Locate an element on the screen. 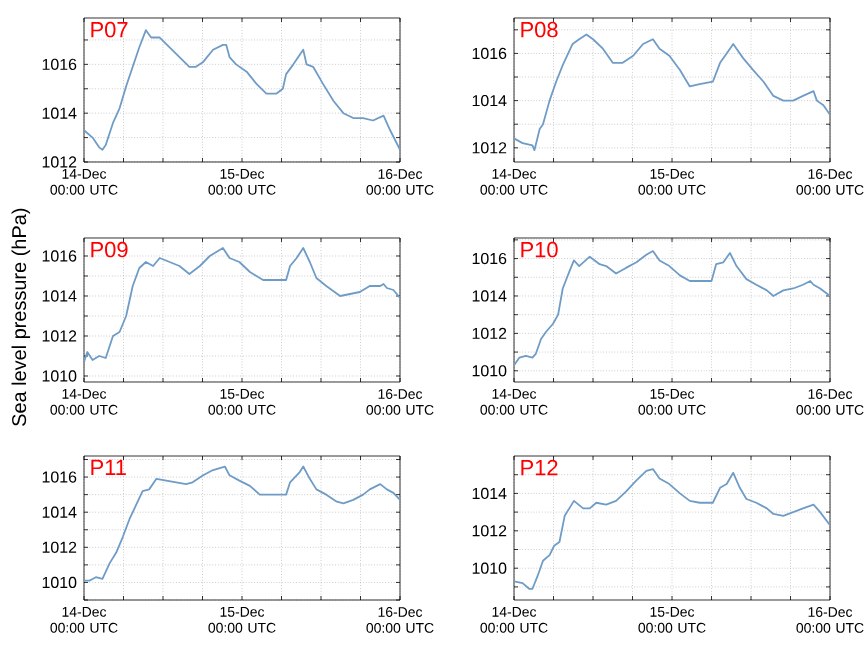  chart-title: P10 is located at coordinates (539, 249).